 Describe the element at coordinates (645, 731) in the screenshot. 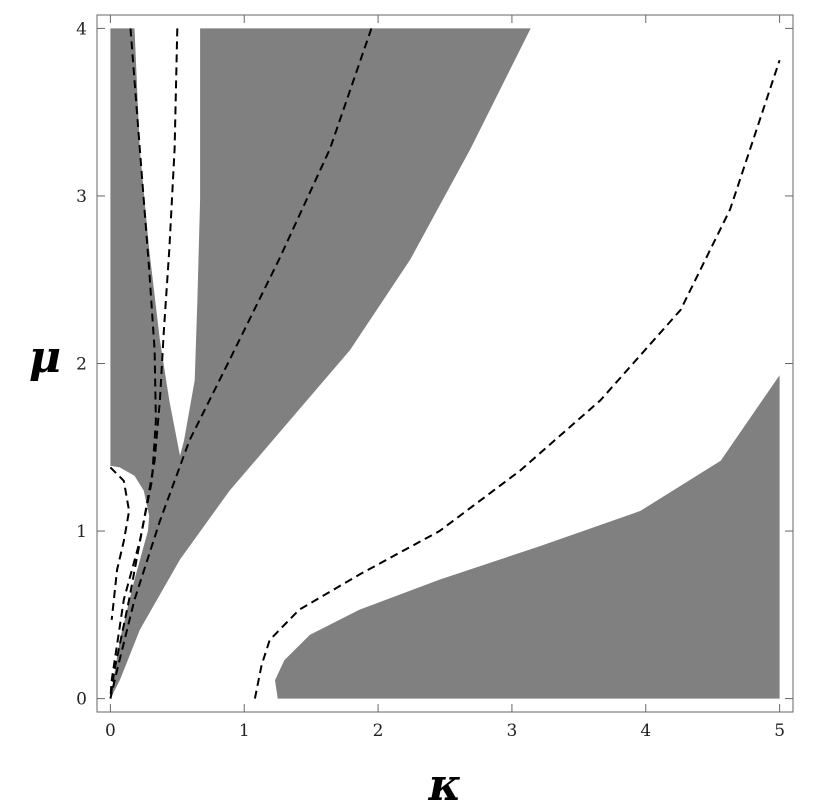

I see `x-tick-label: 4` at that location.